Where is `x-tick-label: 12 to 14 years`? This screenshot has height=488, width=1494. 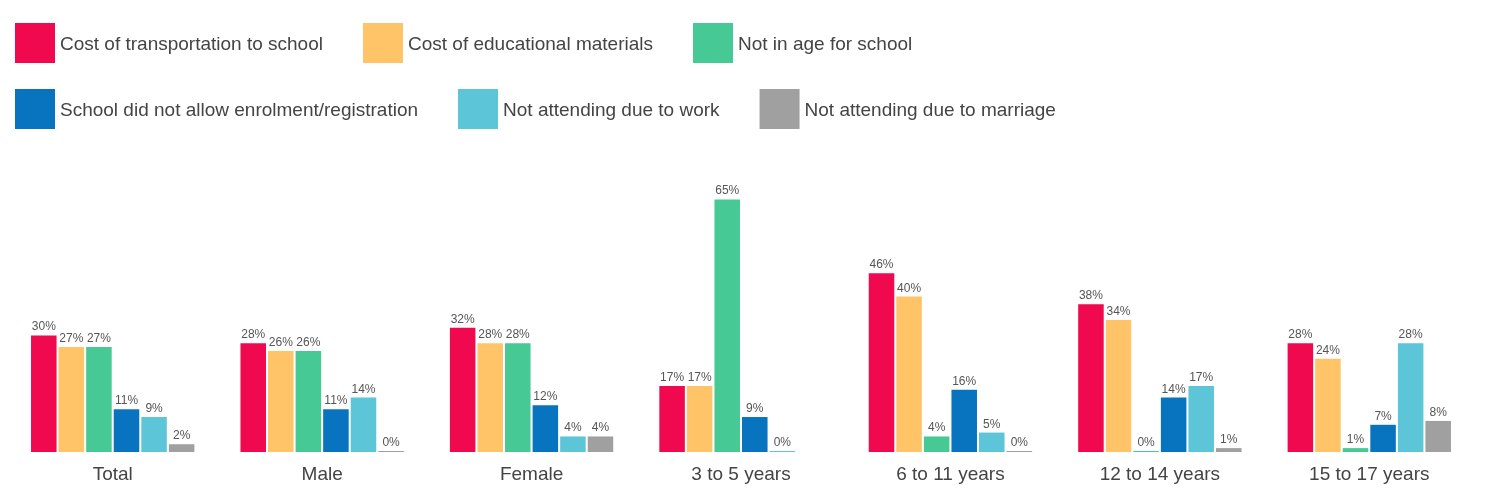
x-tick-label: 12 to 14 years is located at coordinates (1160, 473).